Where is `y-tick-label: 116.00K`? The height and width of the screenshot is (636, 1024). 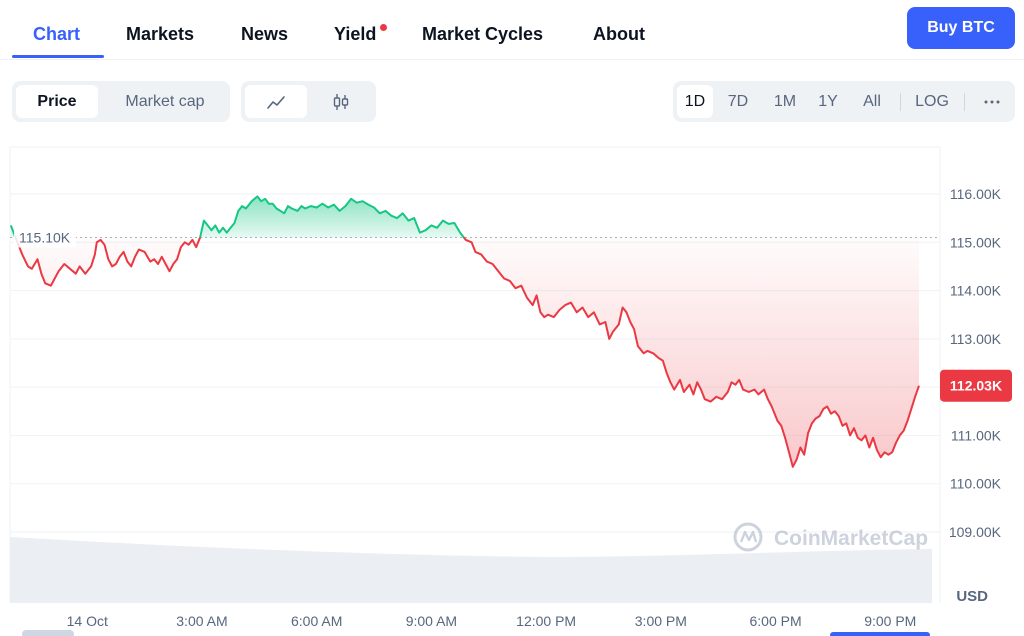 y-tick-label: 116.00K is located at coordinates (976, 194).